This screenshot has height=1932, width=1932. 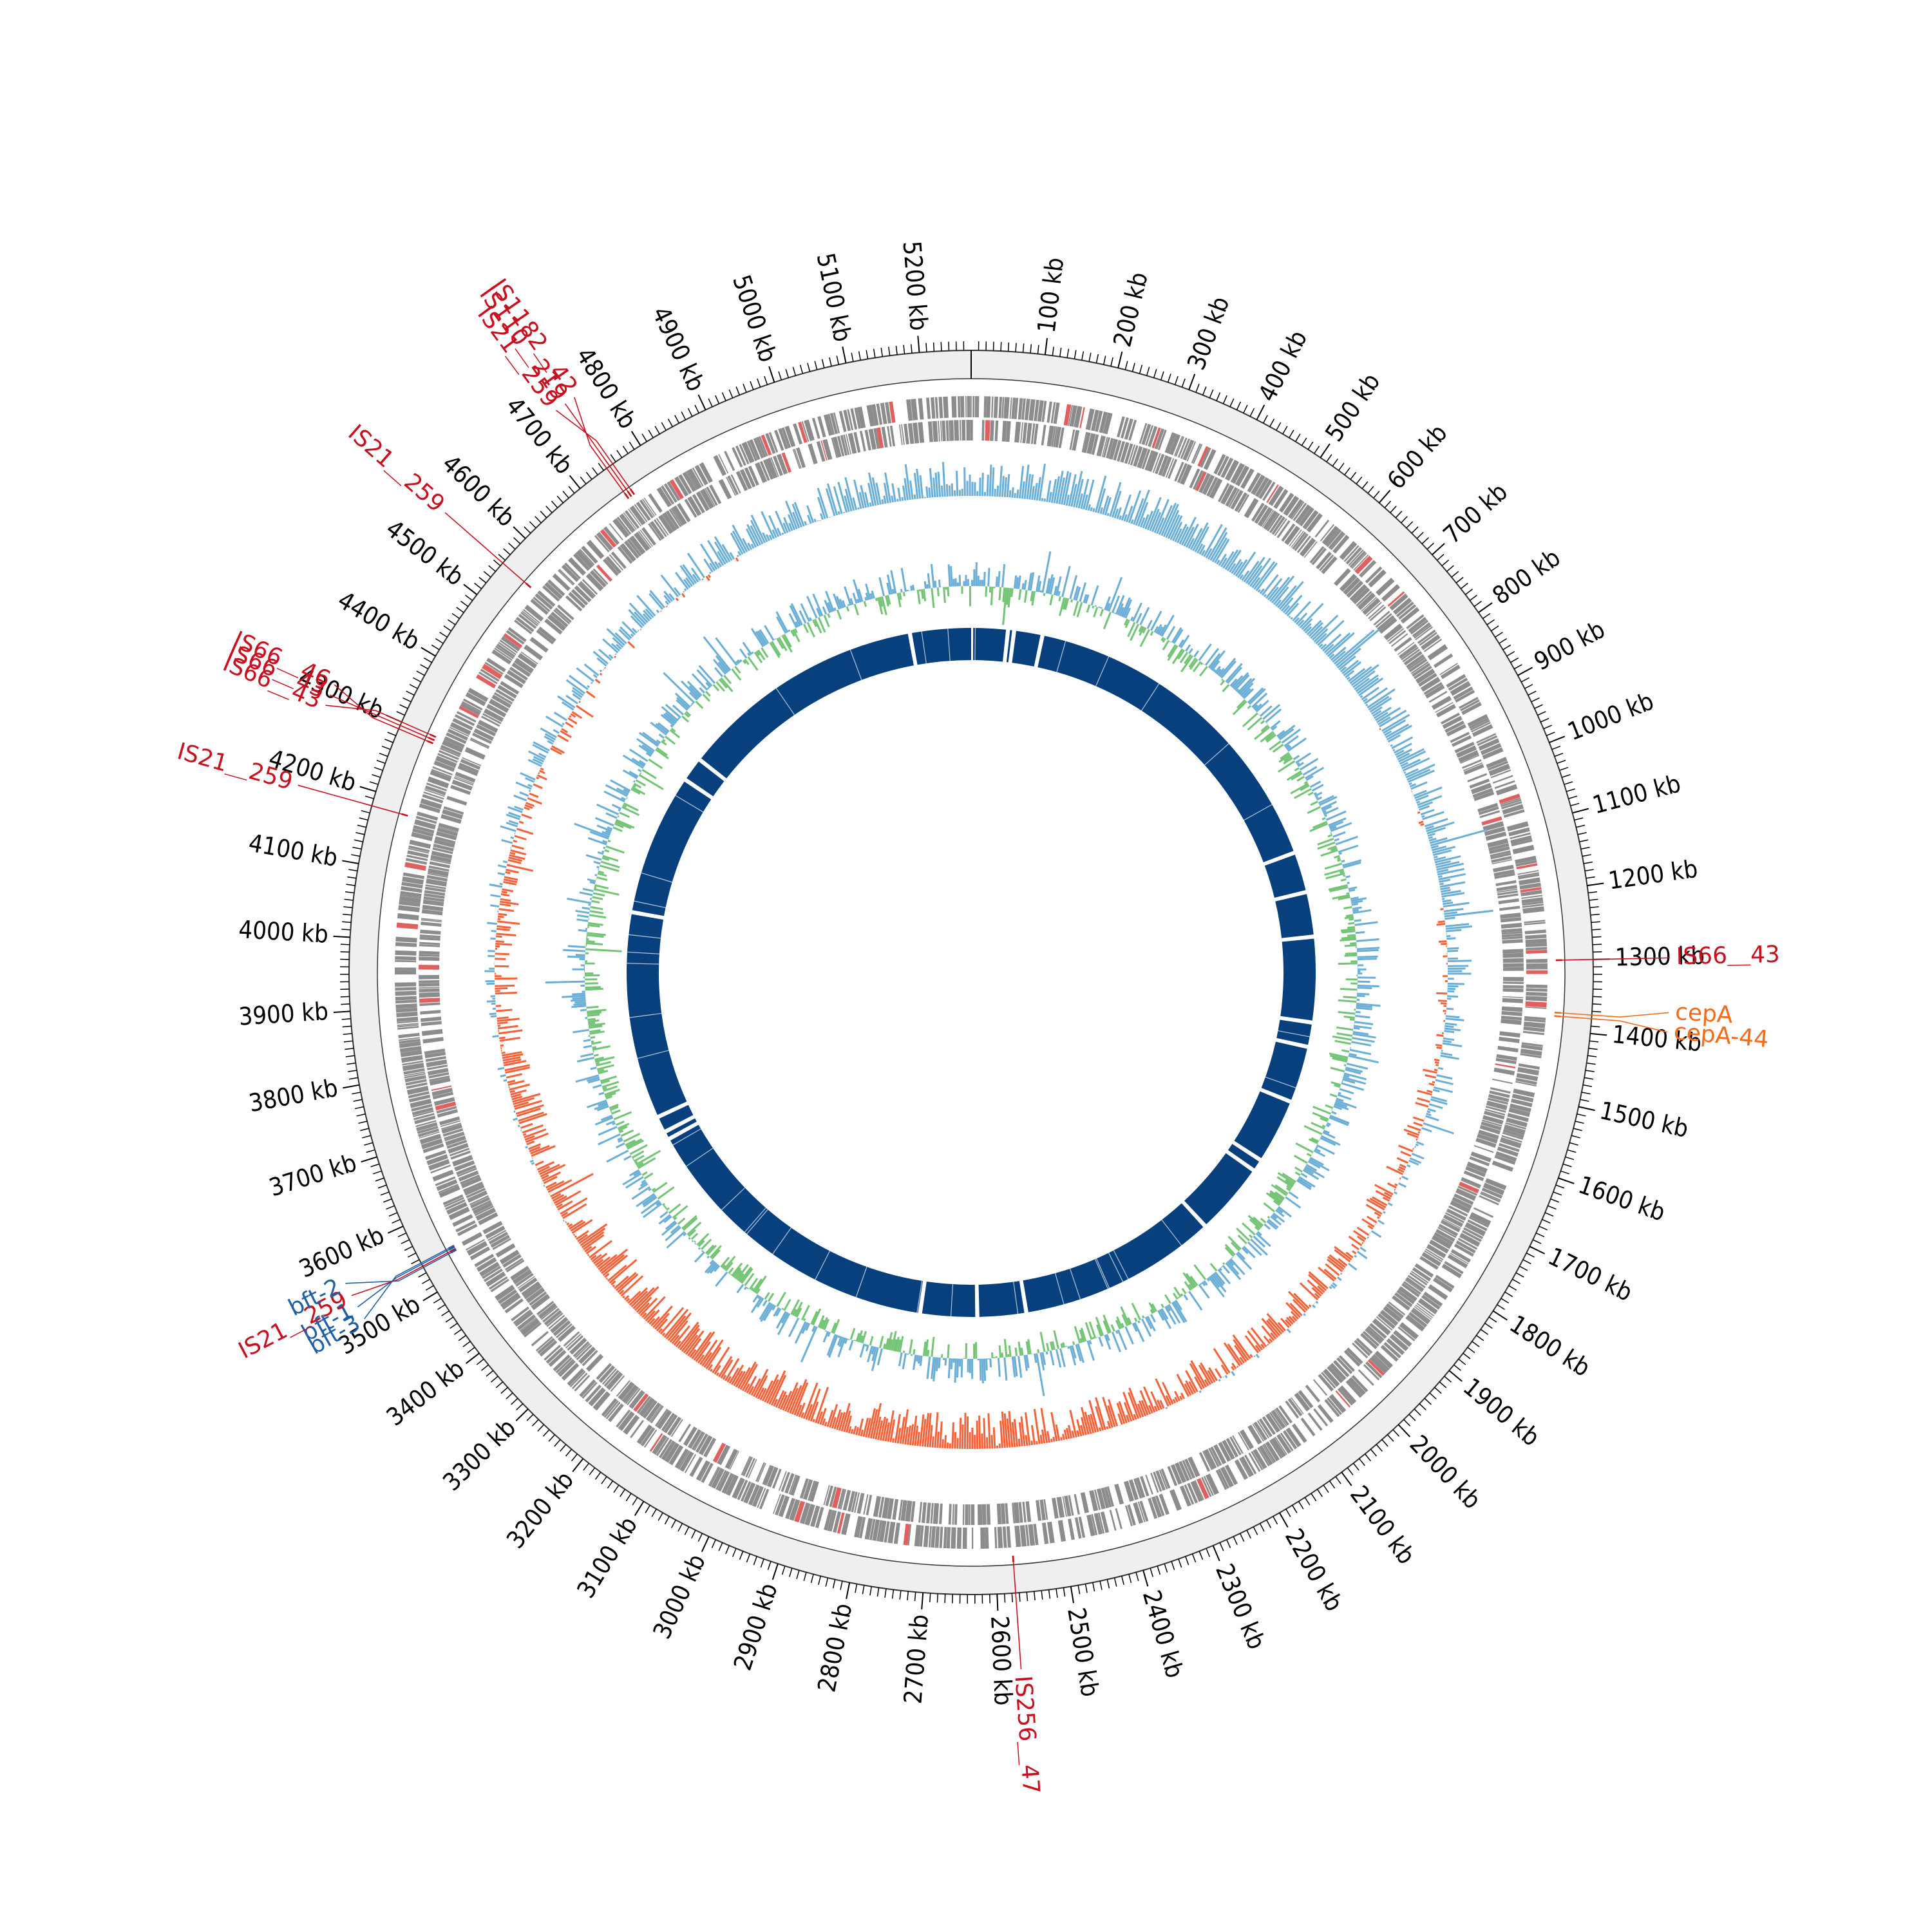 I want to click on inner-block, so click(x=1284, y=1070).